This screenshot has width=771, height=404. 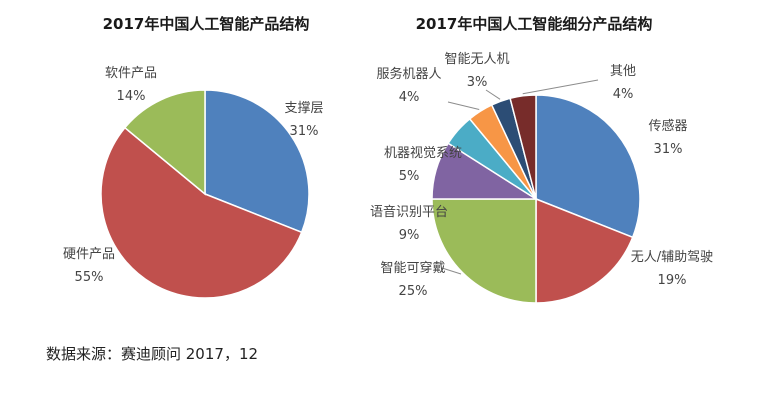 I want to click on slice-label-value-1-0: 31%, so click(x=668, y=149).